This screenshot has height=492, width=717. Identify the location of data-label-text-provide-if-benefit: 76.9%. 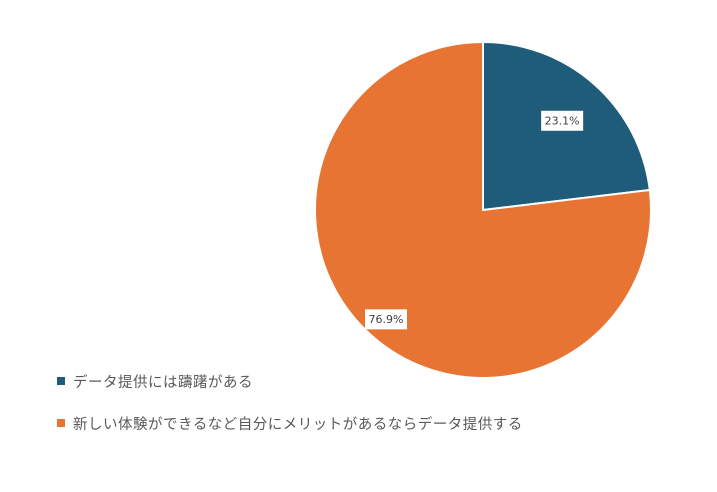
(386, 319).